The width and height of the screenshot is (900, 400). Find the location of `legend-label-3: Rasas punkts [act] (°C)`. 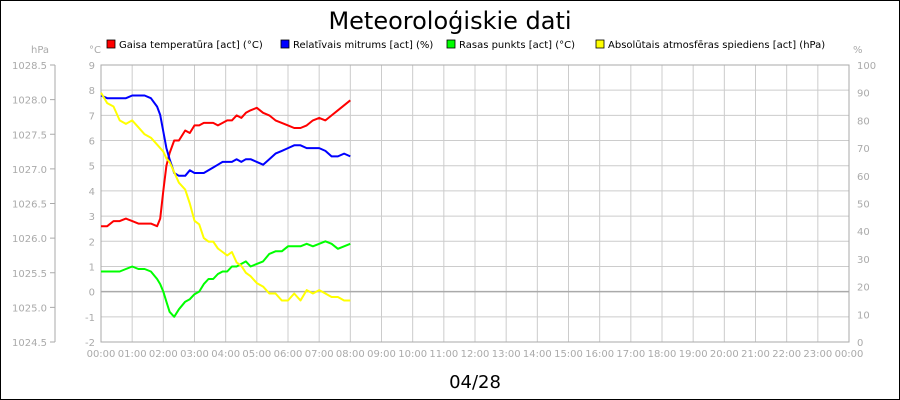

legend-label-3: Rasas punkts [act] (°C) is located at coordinates (517, 45).